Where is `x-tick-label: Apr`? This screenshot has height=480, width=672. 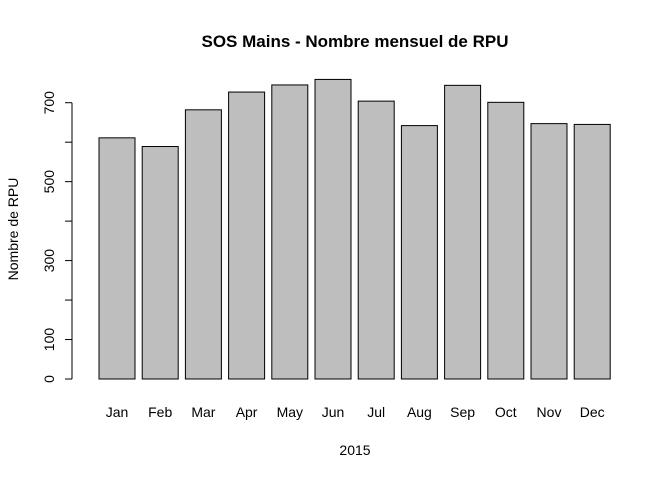 x-tick-label: Apr is located at coordinates (247, 412).